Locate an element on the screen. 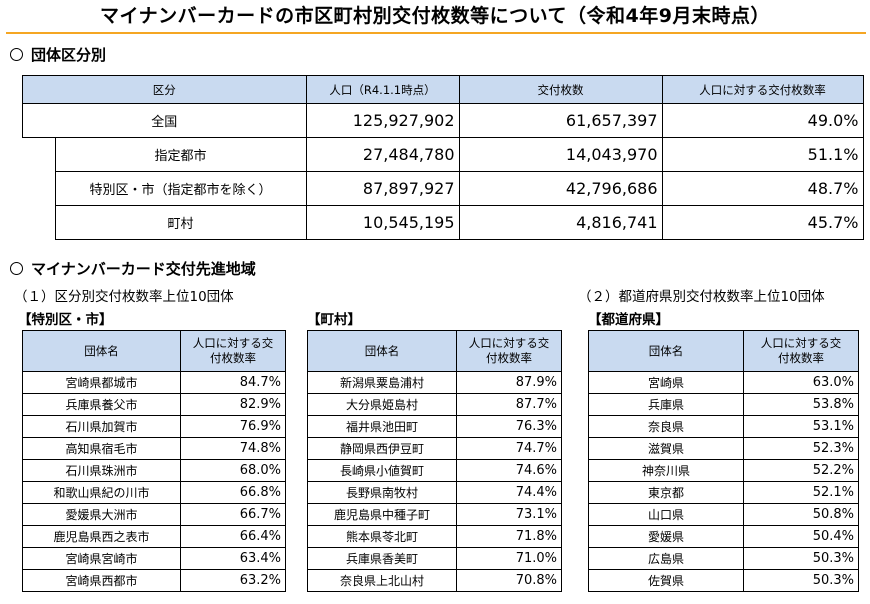  table-row: 兵庫県香美町 71.0% is located at coordinates (434, 558).